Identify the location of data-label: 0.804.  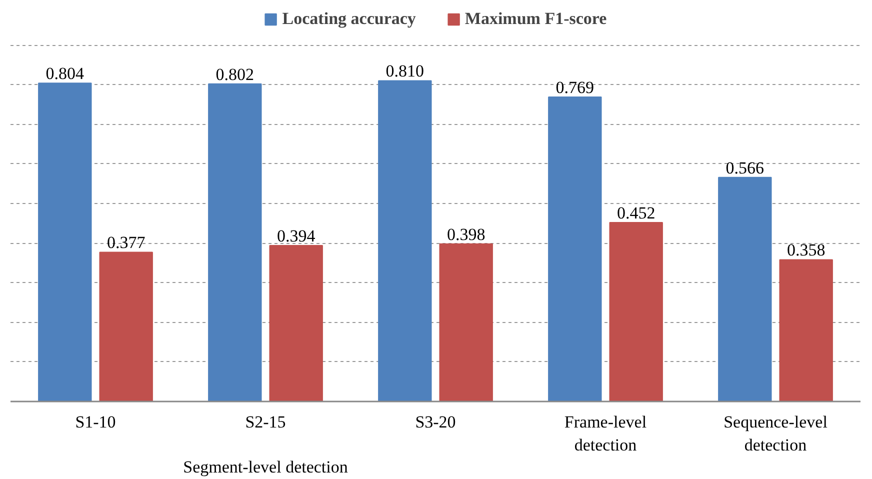
(65, 74).